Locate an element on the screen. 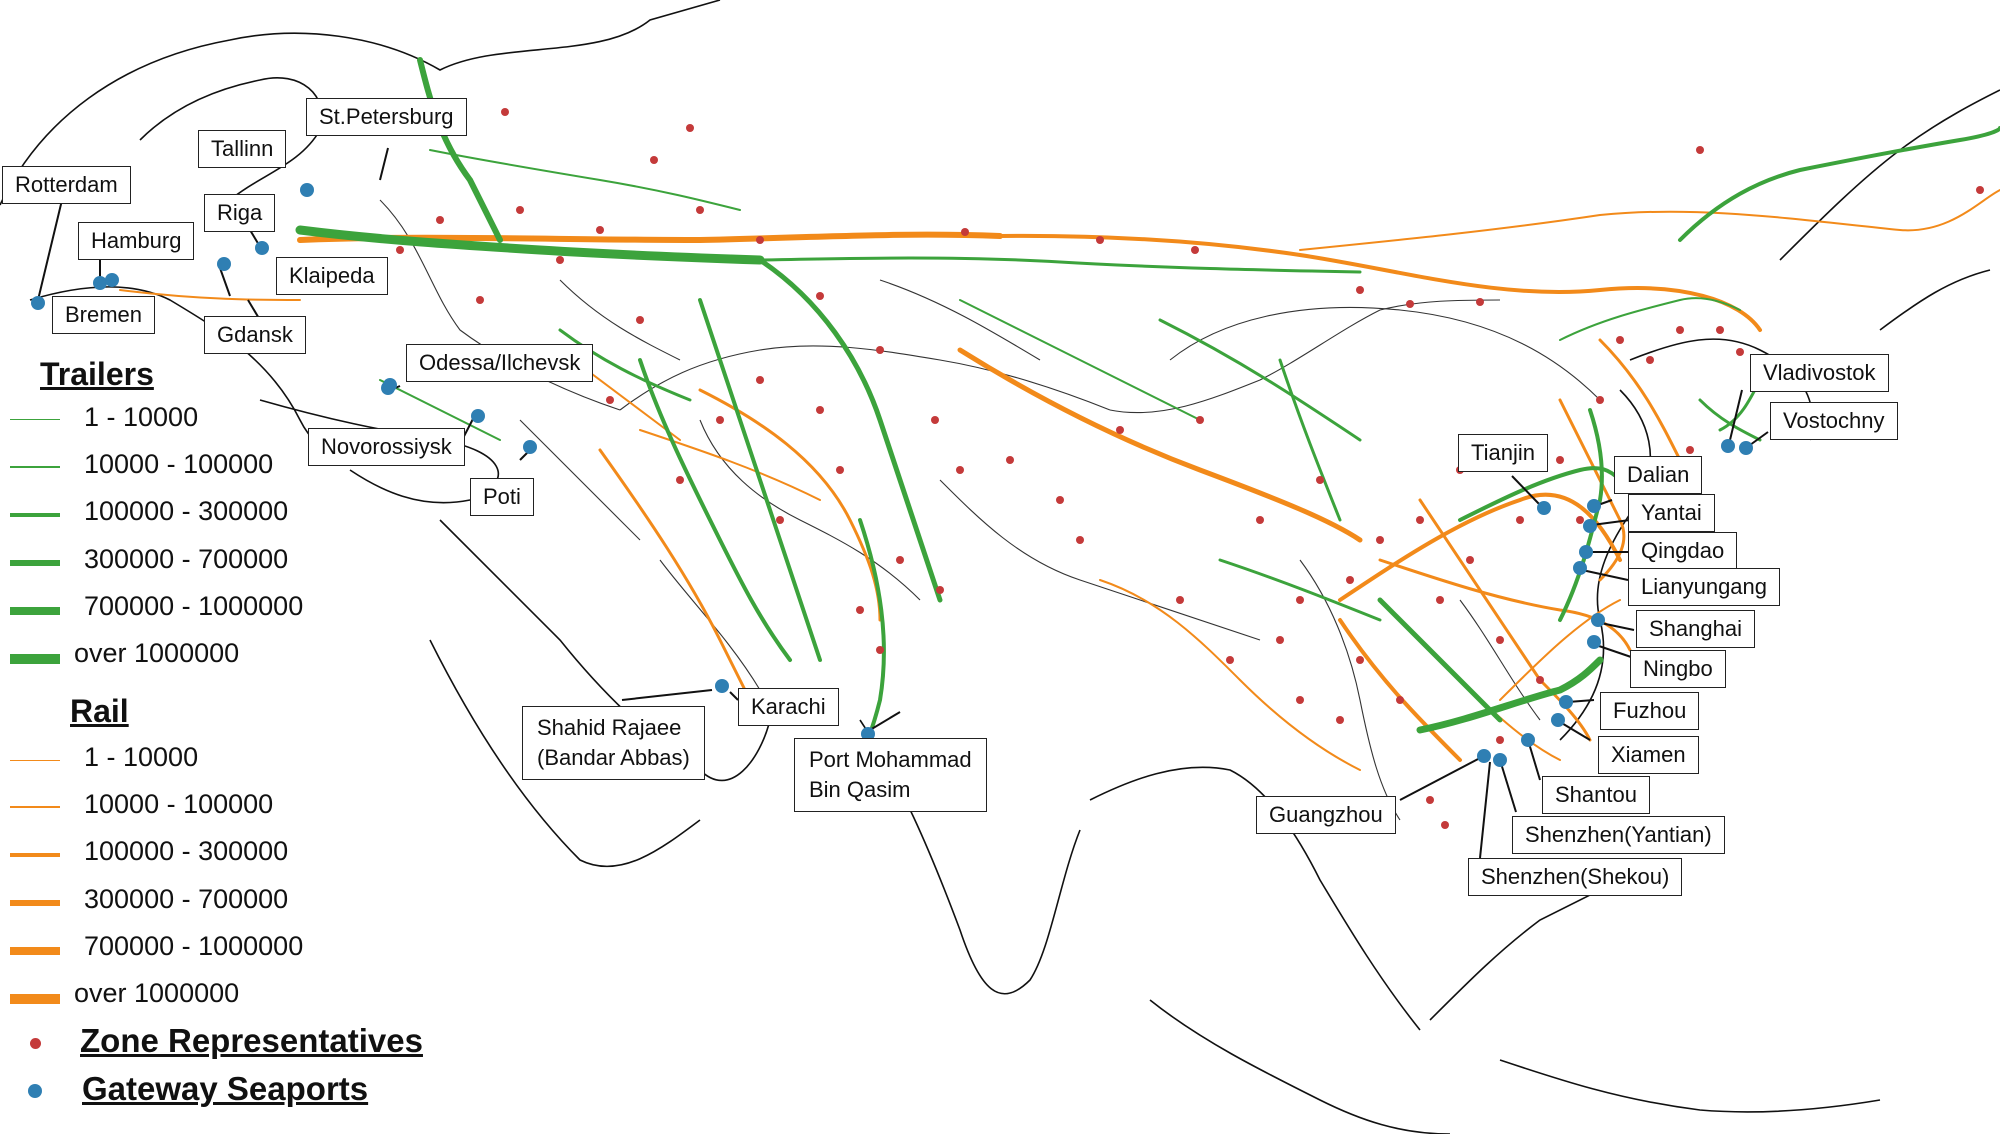 The height and width of the screenshot is (1134, 2000). legend-trailer-range-2: 10000 - 100000 is located at coordinates (179, 464).